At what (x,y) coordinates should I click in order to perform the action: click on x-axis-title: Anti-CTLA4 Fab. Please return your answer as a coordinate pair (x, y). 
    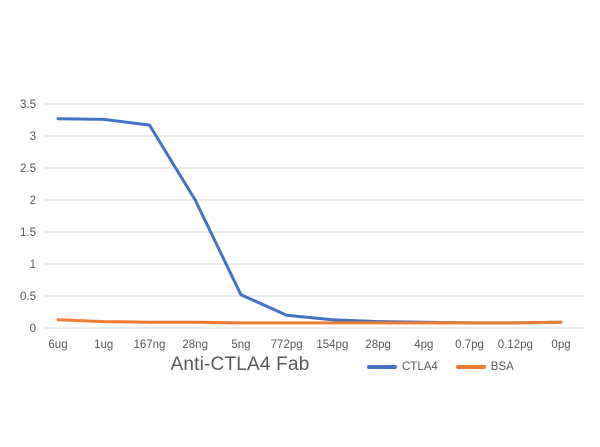
    Looking at the image, I should click on (240, 364).